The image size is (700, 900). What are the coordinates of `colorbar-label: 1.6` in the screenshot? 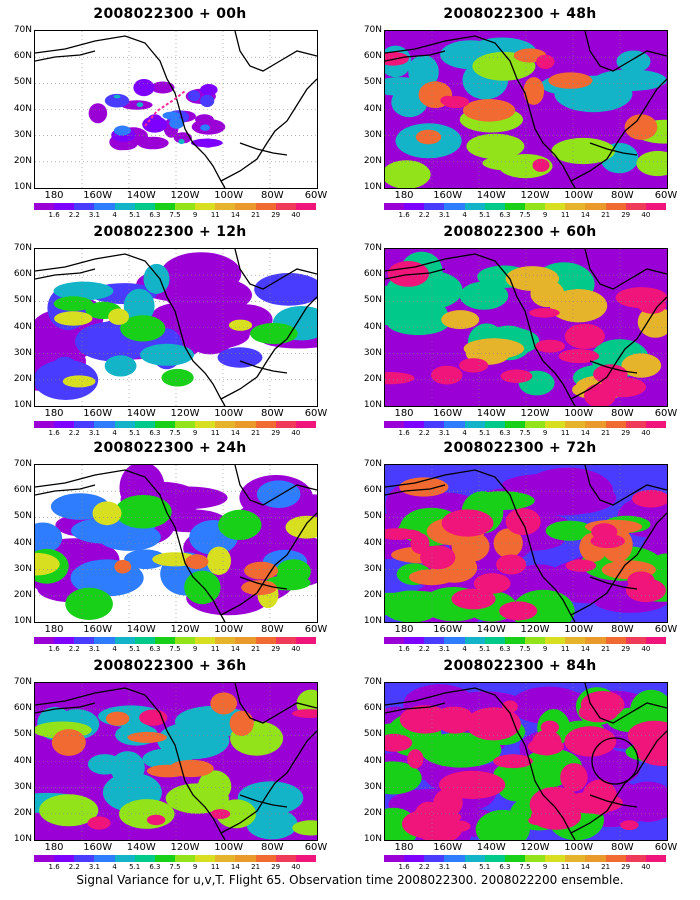 It's located at (404, 215).